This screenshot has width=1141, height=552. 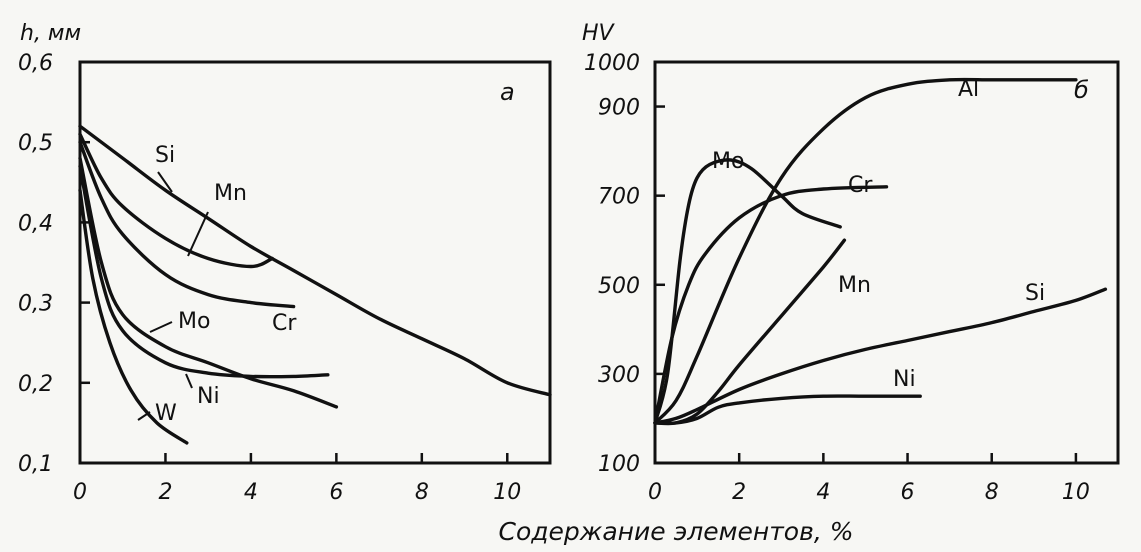 I want to click on panel-a-x-tick-label: 10, so click(x=507, y=492).